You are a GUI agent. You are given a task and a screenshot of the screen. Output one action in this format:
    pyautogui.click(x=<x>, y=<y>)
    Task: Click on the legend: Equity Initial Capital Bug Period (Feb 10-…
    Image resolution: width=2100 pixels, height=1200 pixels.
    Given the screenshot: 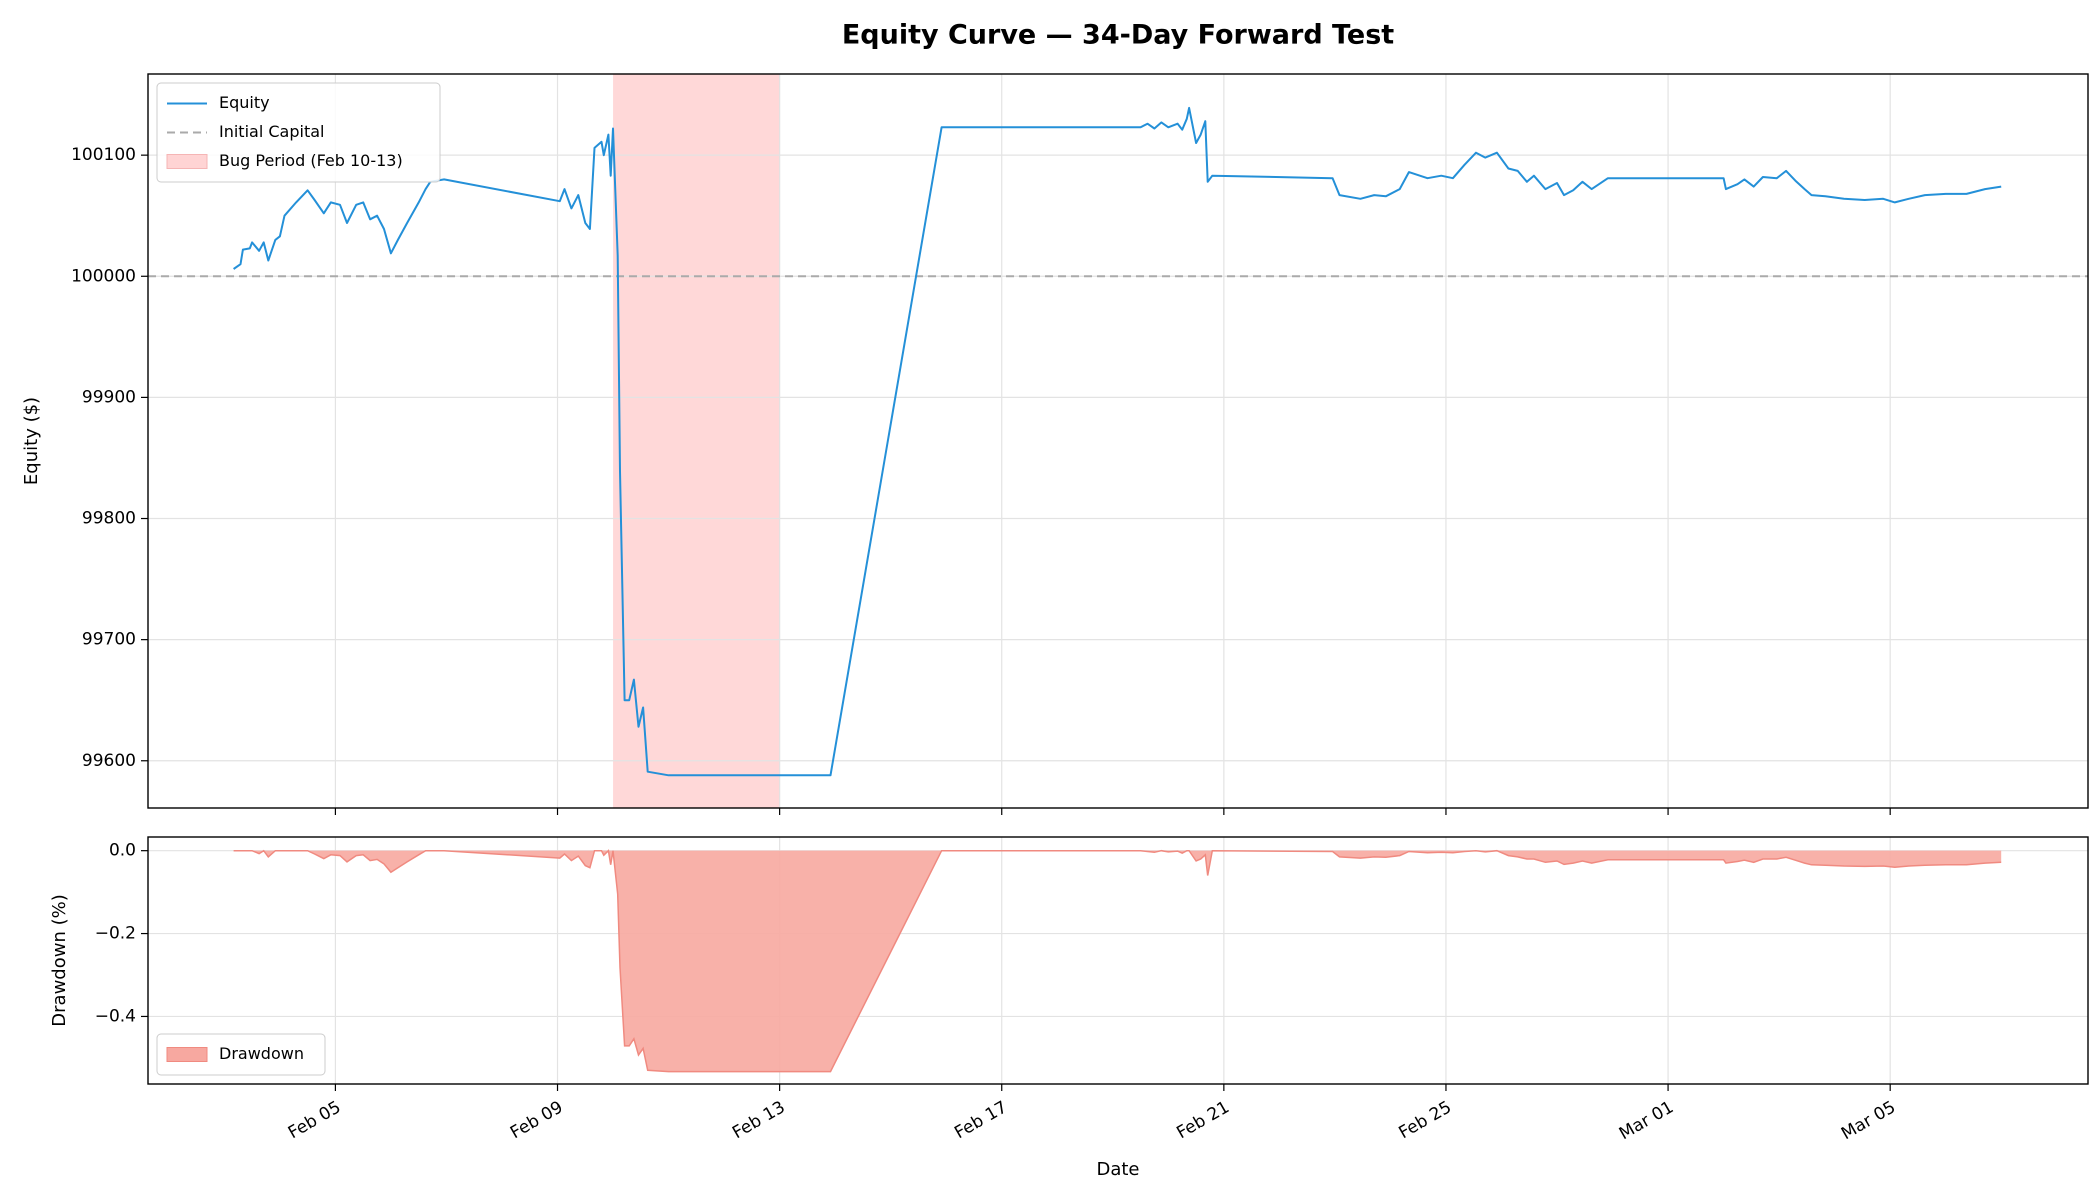 What is the action you would take?
    pyautogui.click(x=298, y=132)
    